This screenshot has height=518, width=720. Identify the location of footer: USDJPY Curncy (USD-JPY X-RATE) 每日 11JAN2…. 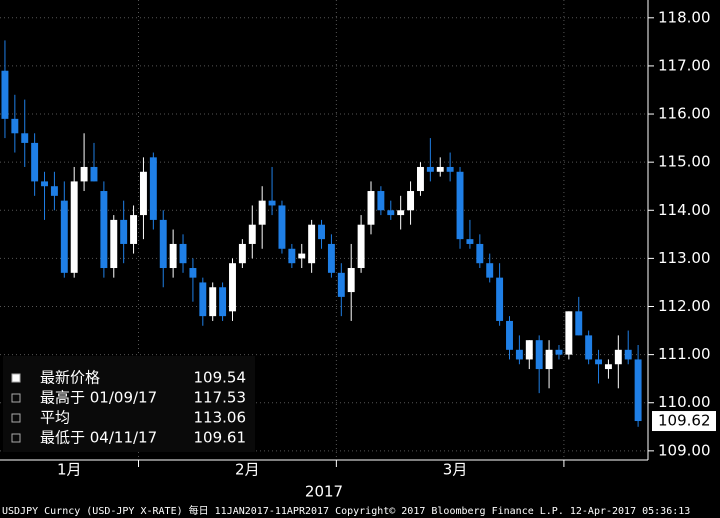
(346, 510).